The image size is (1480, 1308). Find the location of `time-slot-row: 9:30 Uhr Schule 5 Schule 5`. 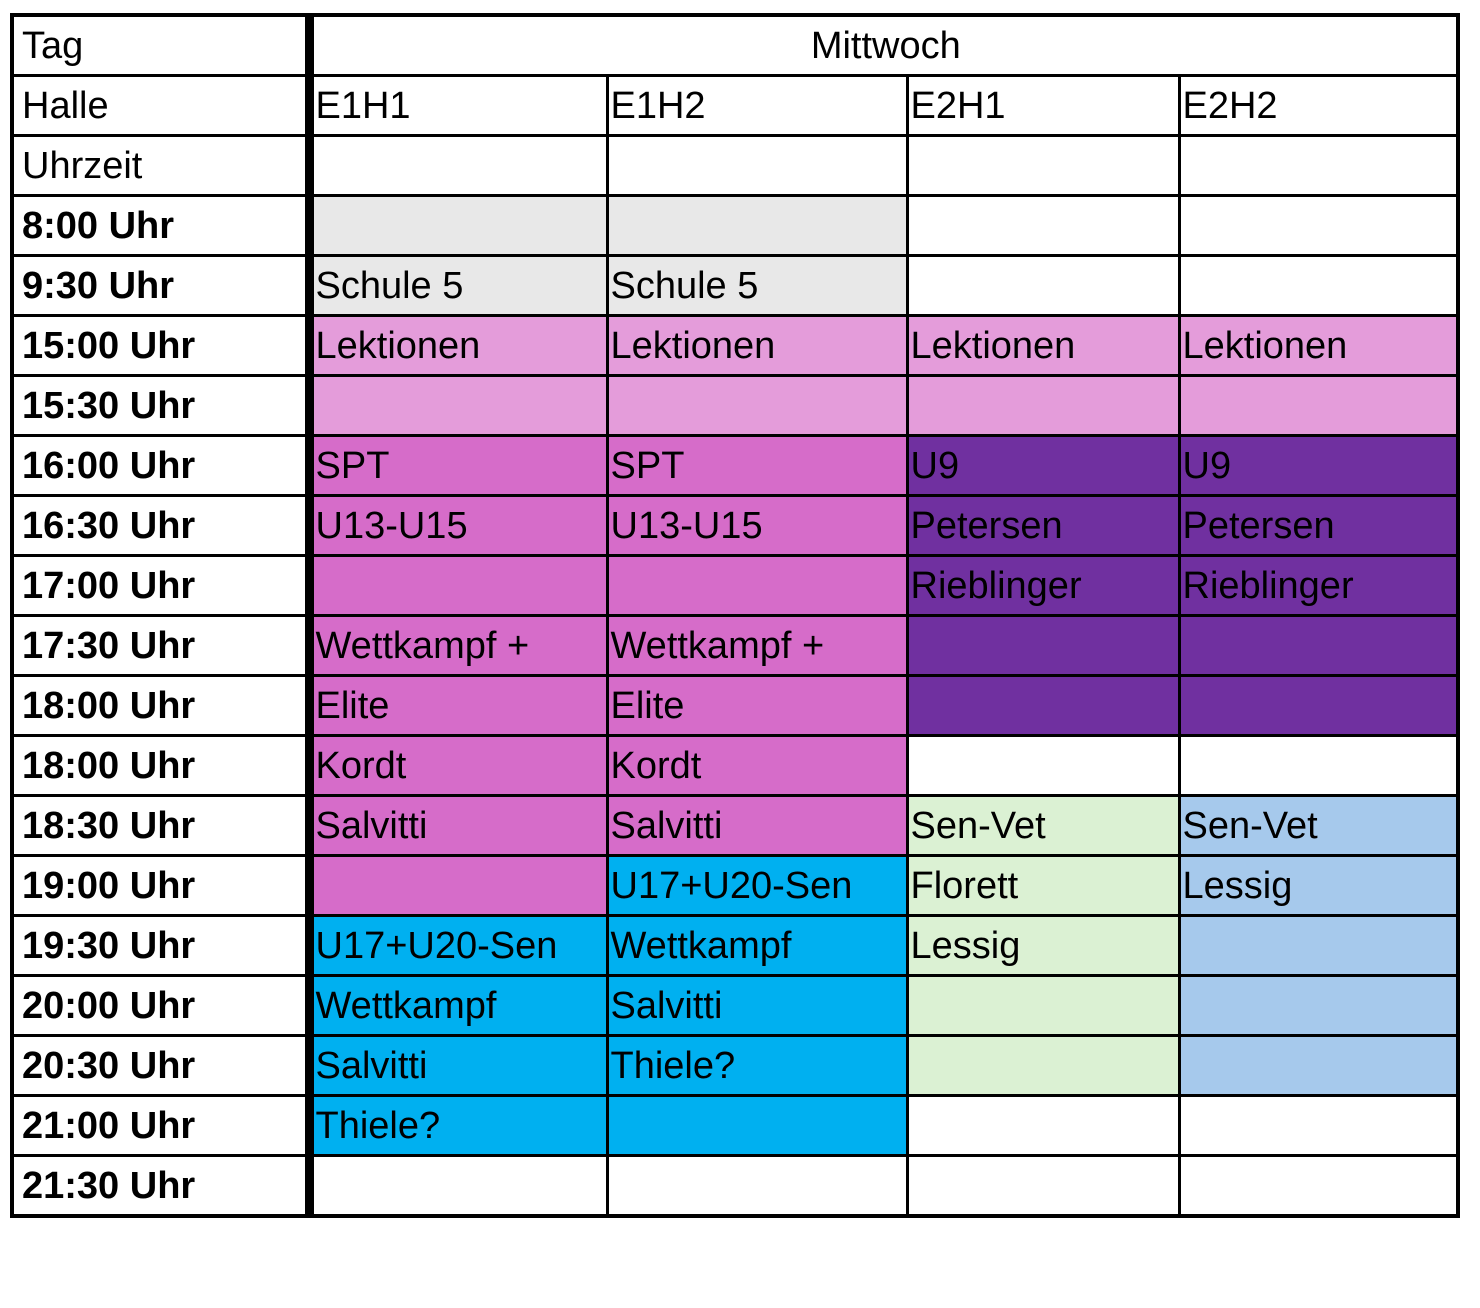

time-slot-row: 9:30 Uhr Schule 5 Schule 5 is located at coordinates (735, 285).